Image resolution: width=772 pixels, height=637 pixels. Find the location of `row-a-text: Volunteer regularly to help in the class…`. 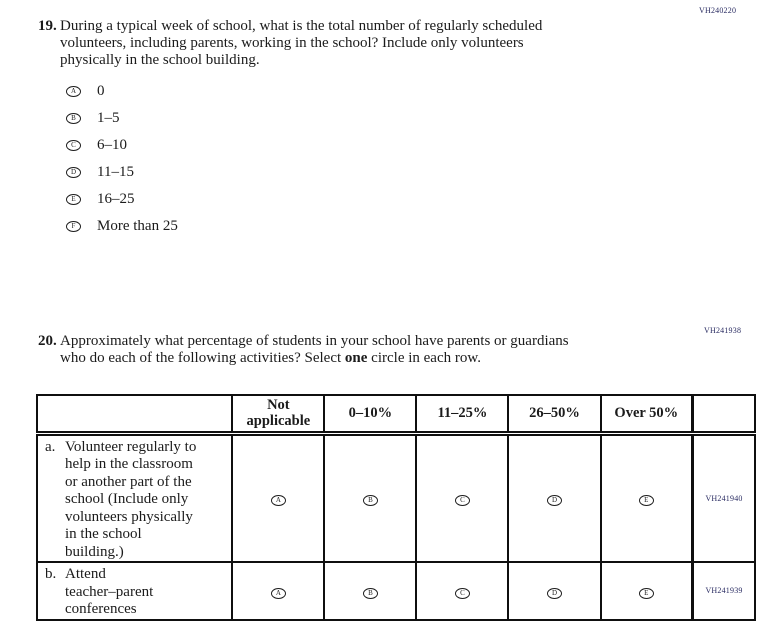

row-a-text: Volunteer regularly to help in the class… is located at coordinates (131, 499).